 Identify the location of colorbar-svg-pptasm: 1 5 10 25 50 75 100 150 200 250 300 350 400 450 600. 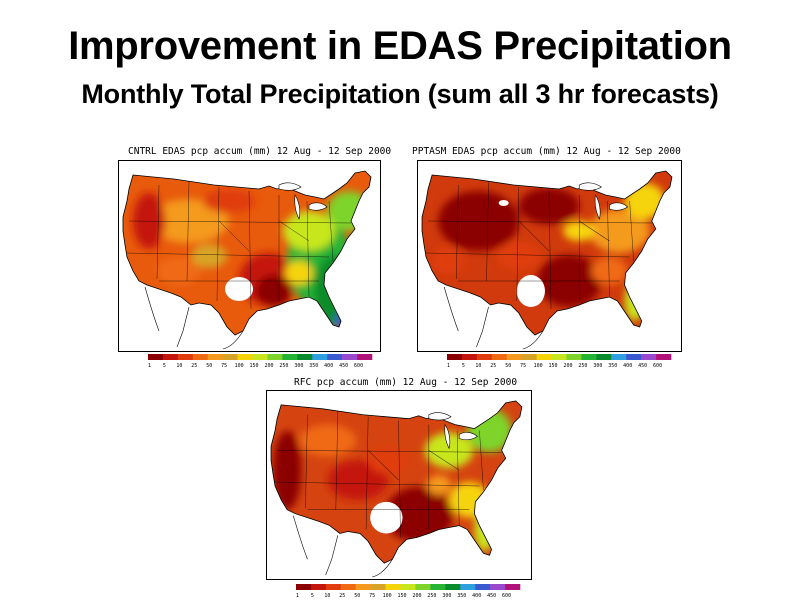
(559, 361).